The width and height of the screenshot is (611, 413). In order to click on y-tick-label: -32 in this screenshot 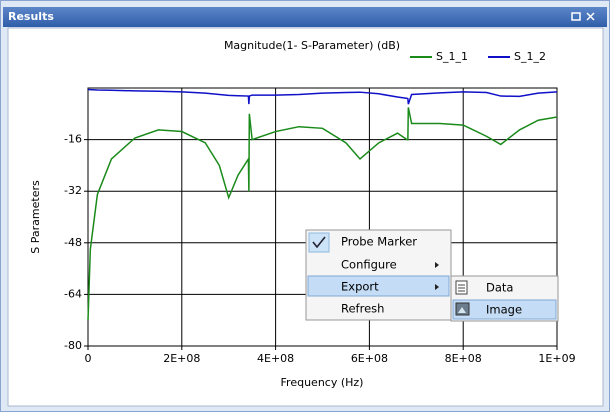, I will do `click(73, 190)`.